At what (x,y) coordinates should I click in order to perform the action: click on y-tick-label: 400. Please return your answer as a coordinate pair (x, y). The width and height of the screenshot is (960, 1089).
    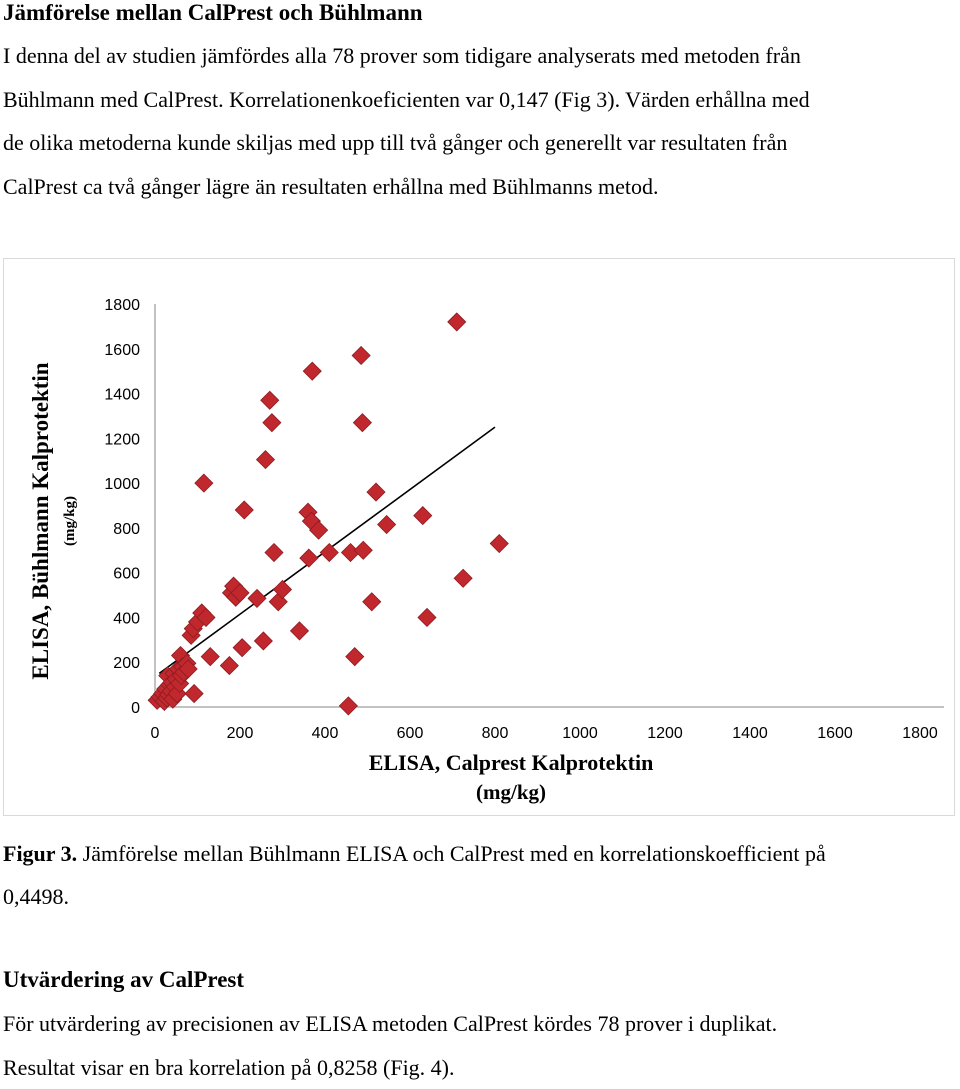
    Looking at the image, I should click on (126, 618).